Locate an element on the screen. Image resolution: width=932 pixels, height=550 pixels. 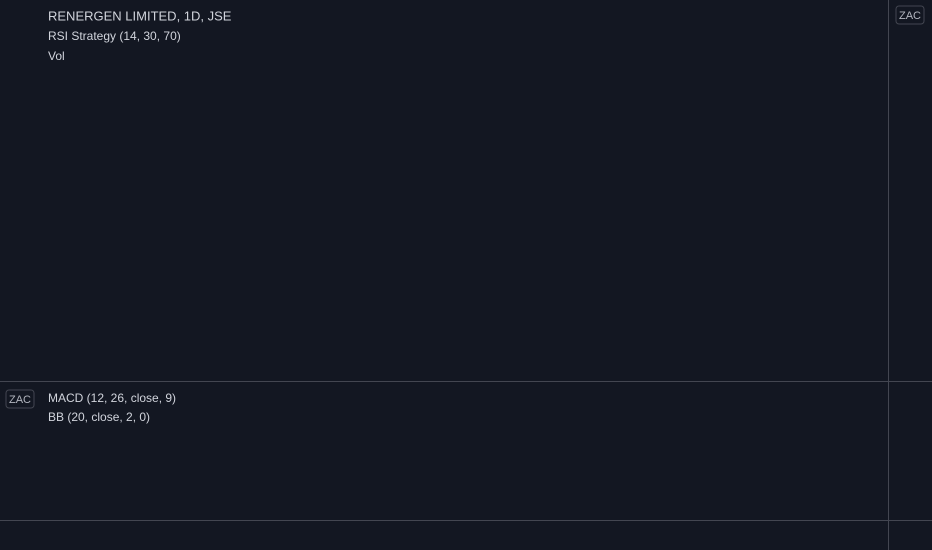
chart-title: RENERGEN LIMITED, 1D, JSE is located at coordinates (140, 15).